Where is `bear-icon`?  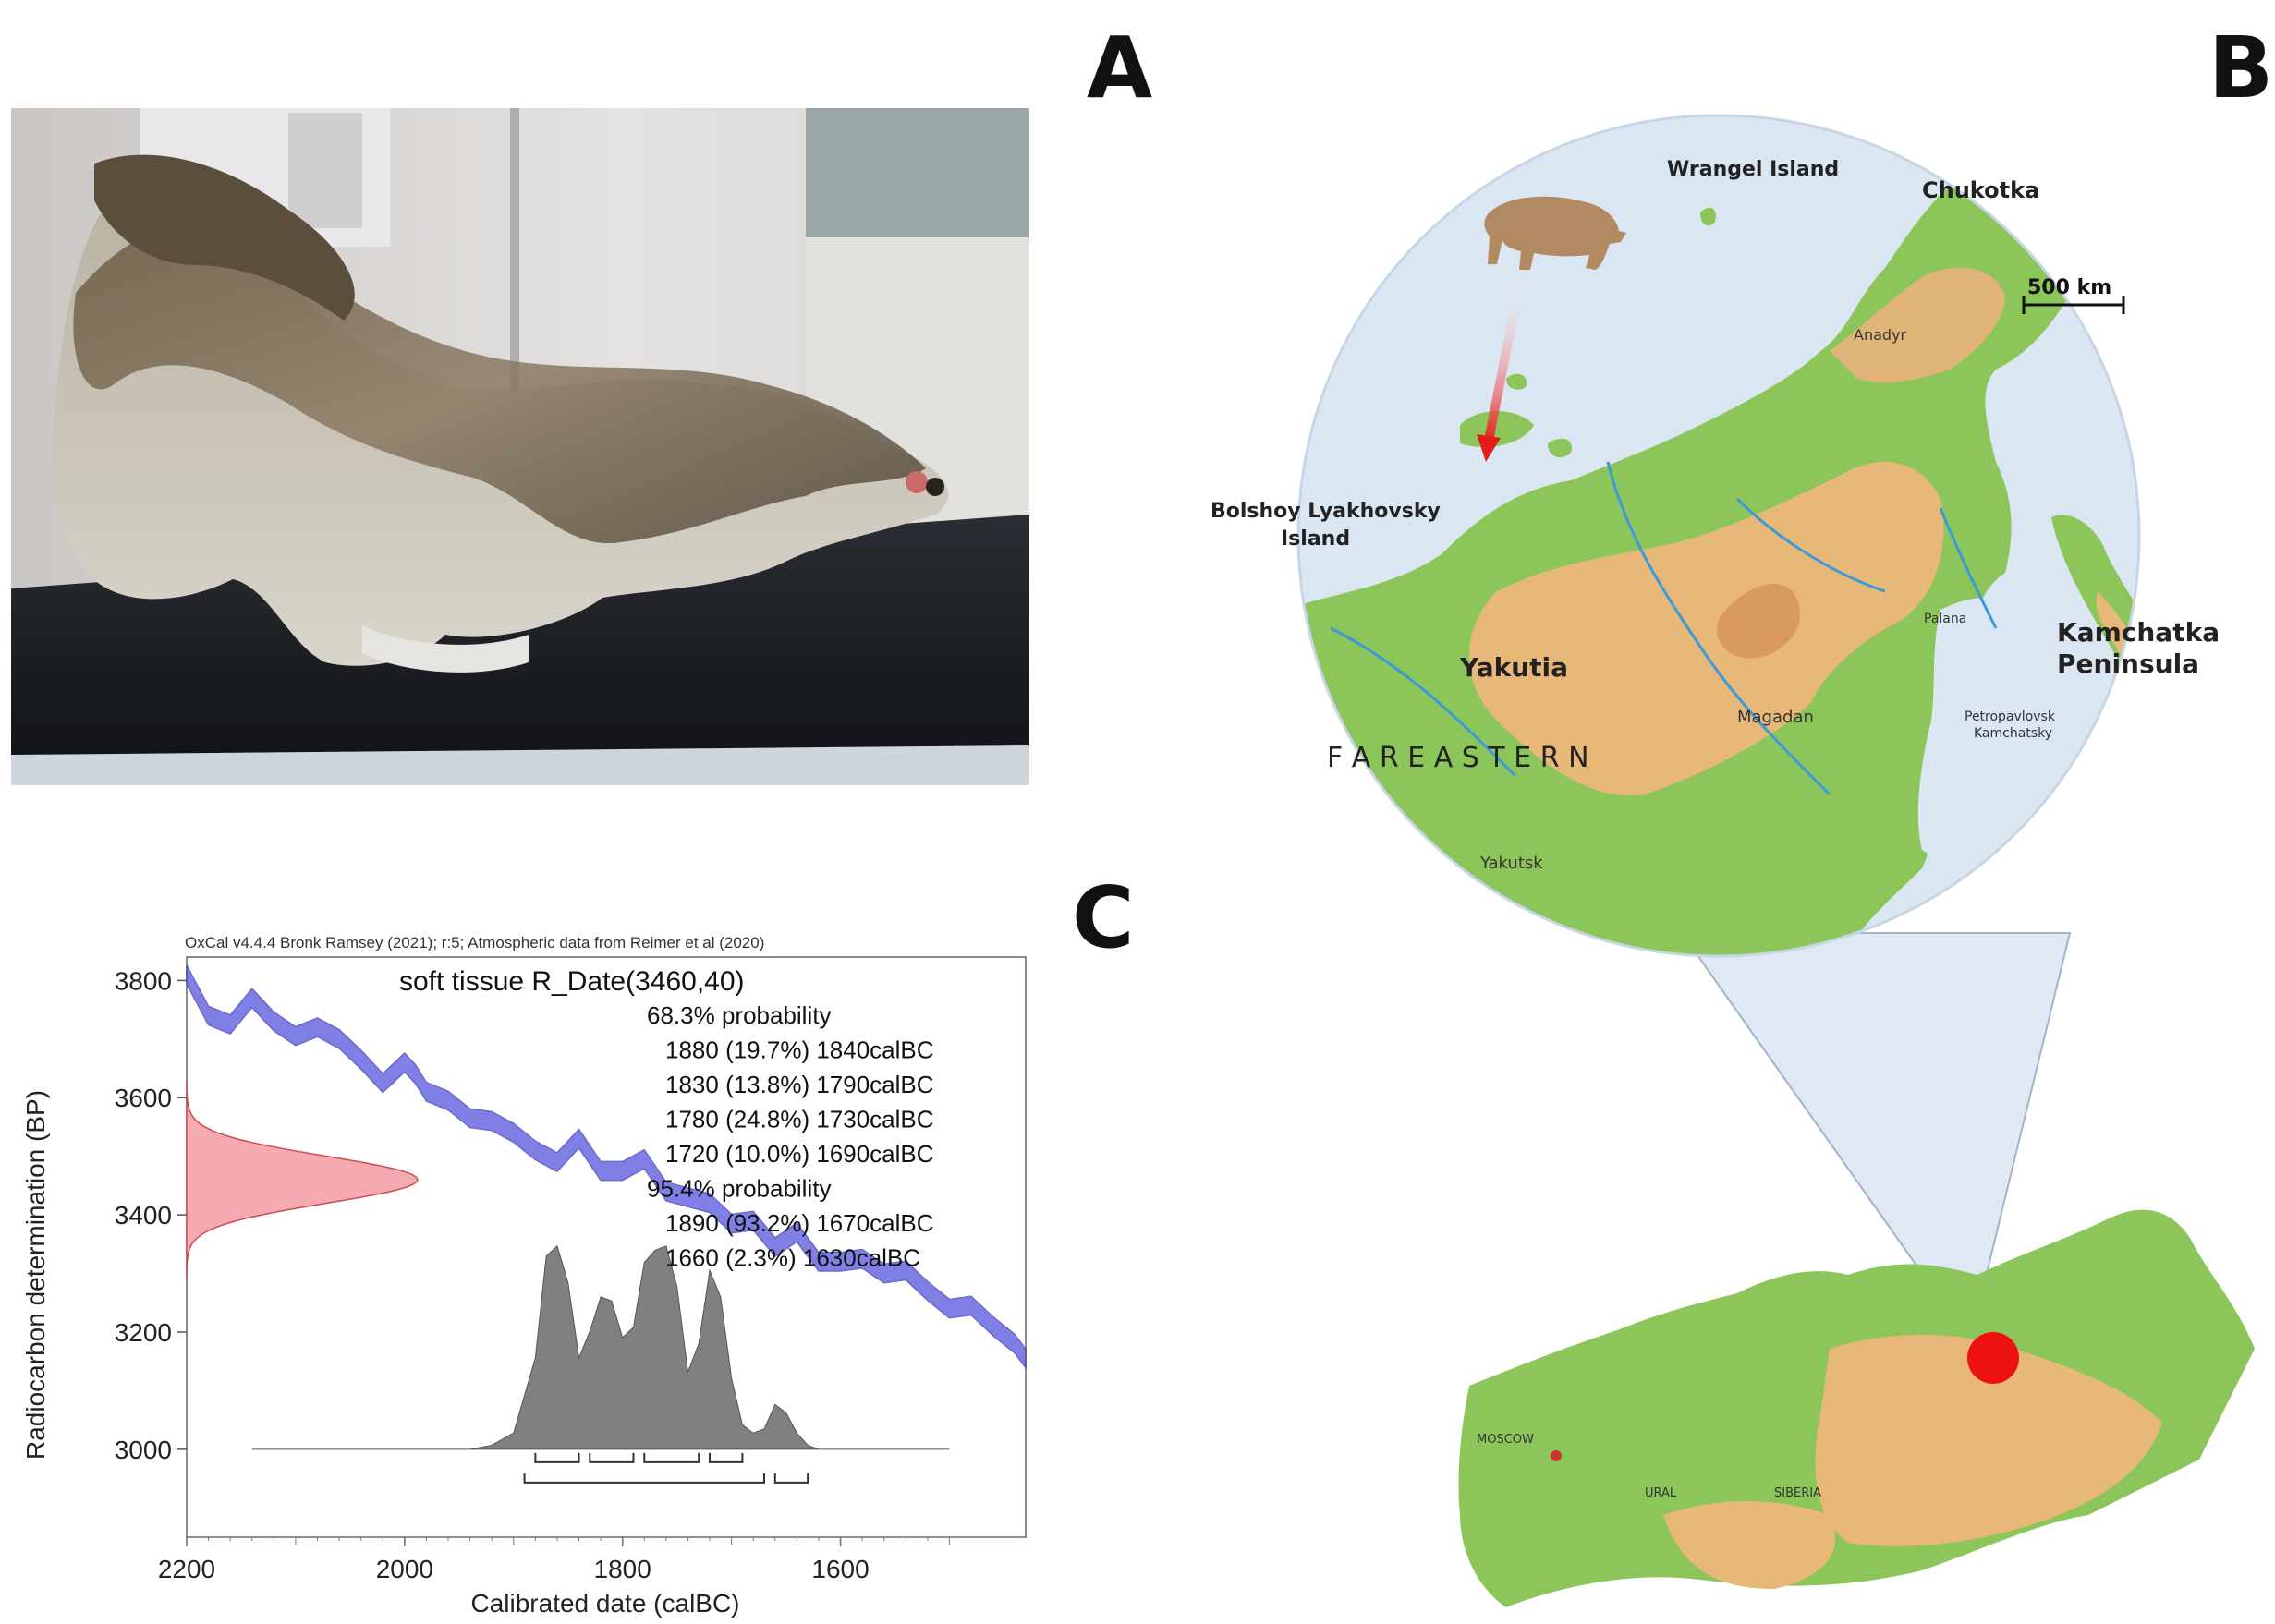 bear-icon is located at coordinates (1555, 233).